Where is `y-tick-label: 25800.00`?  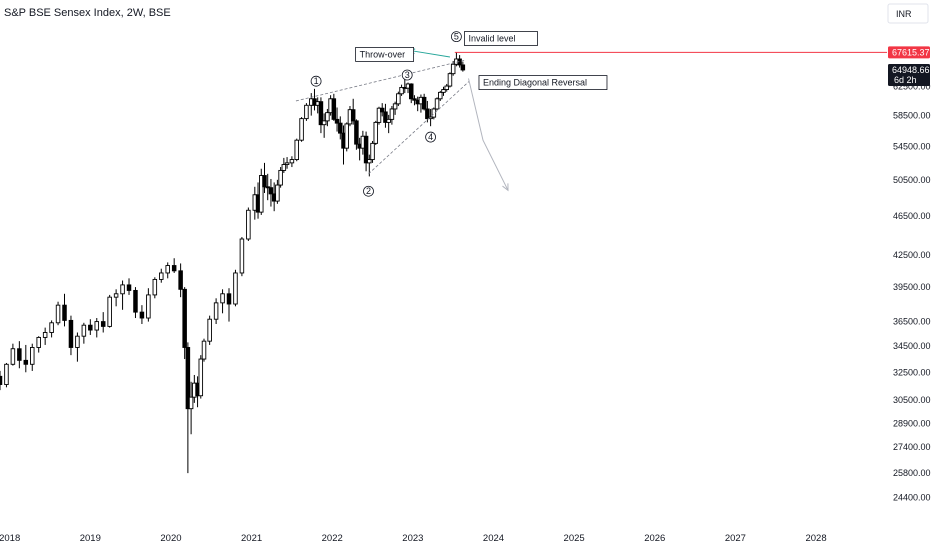 y-tick-label: 25800.00 is located at coordinates (912, 473).